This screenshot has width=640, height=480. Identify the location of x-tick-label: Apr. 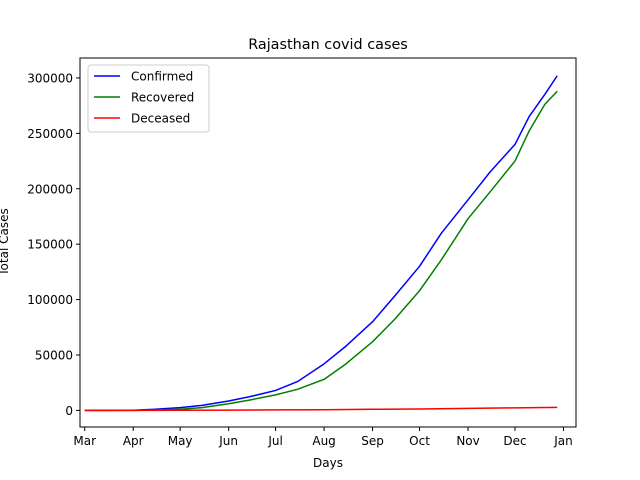
(133, 441).